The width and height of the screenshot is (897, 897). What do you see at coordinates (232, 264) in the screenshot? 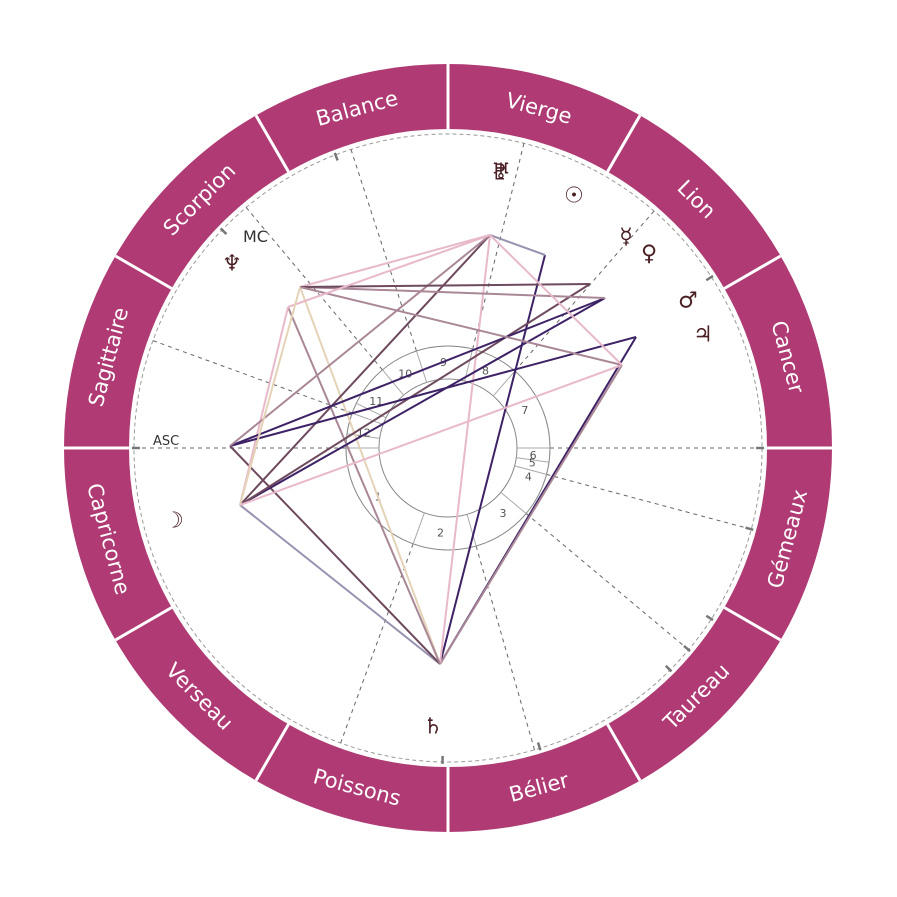
I see `neptune-icon: ♆` at bounding box center [232, 264].